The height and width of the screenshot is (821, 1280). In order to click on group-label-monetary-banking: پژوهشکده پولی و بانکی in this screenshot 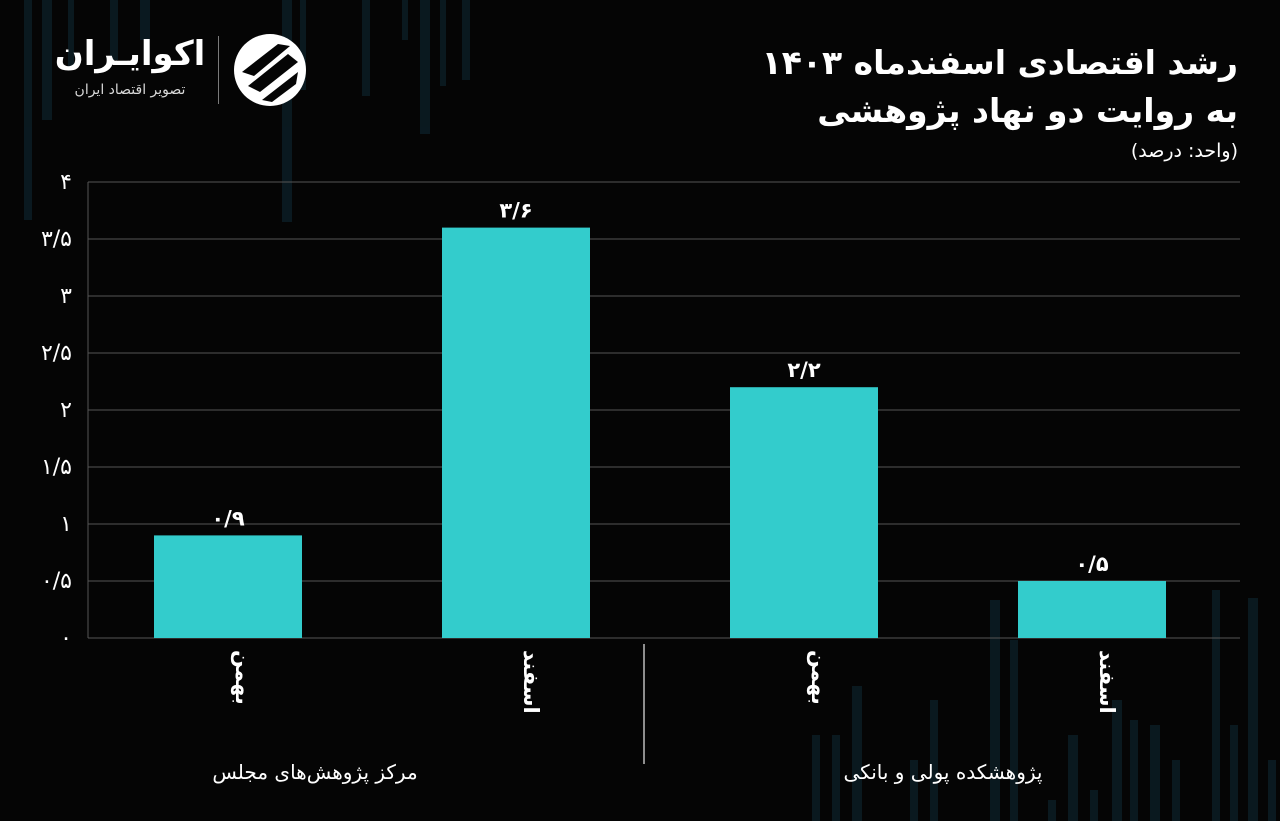, I will do `click(943, 772)`.